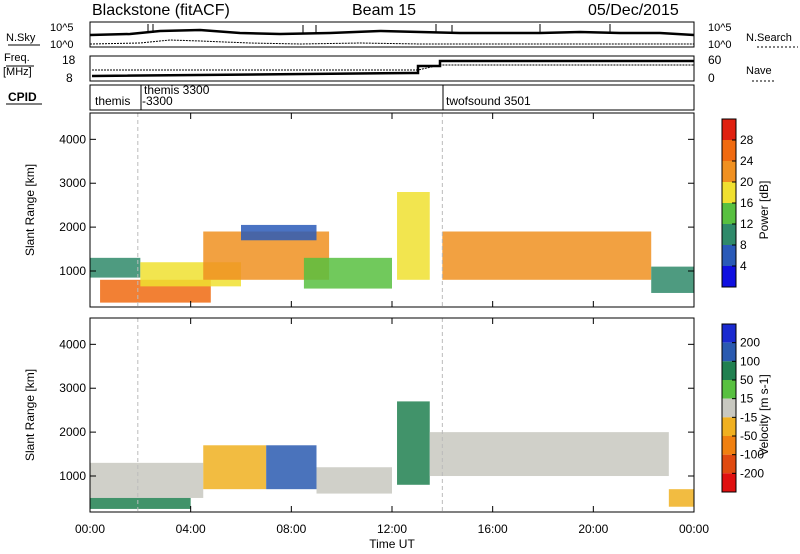 The width and height of the screenshot is (800, 554). Describe the element at coordinates (747, 182) in the screenshot. I see `power-colorbar-tick-4: 20` at that location.